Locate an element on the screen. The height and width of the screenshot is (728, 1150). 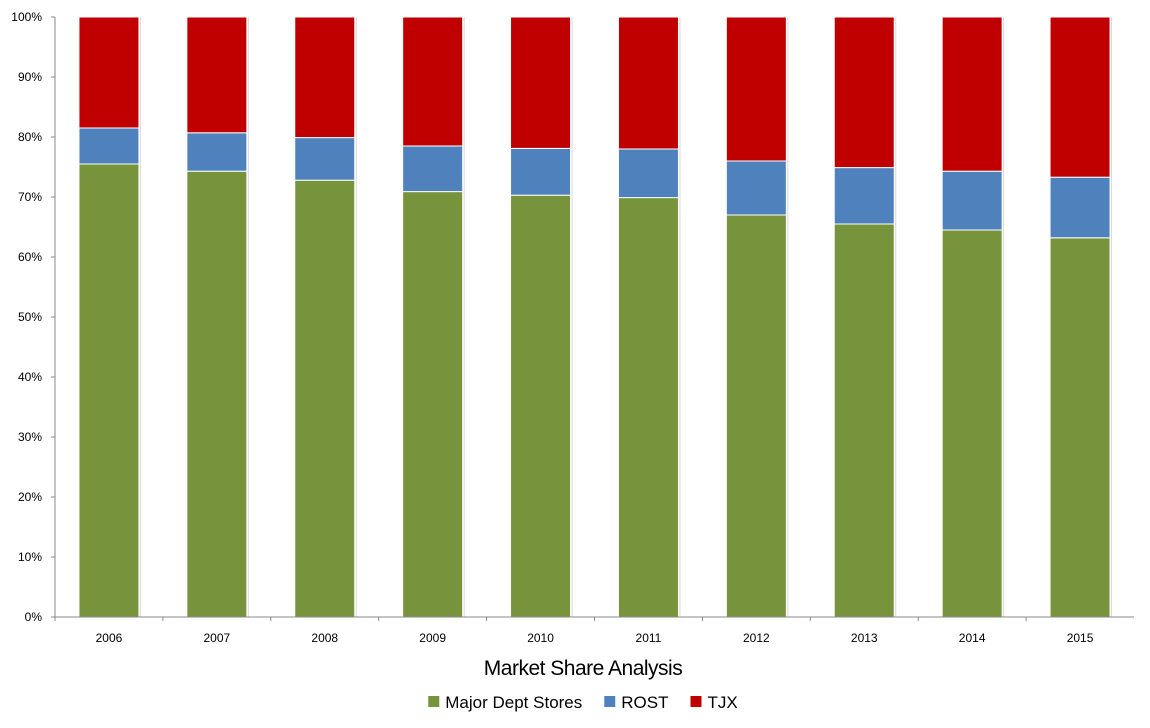
x-tick-label: 2006 is located at coordinates (109, 638).